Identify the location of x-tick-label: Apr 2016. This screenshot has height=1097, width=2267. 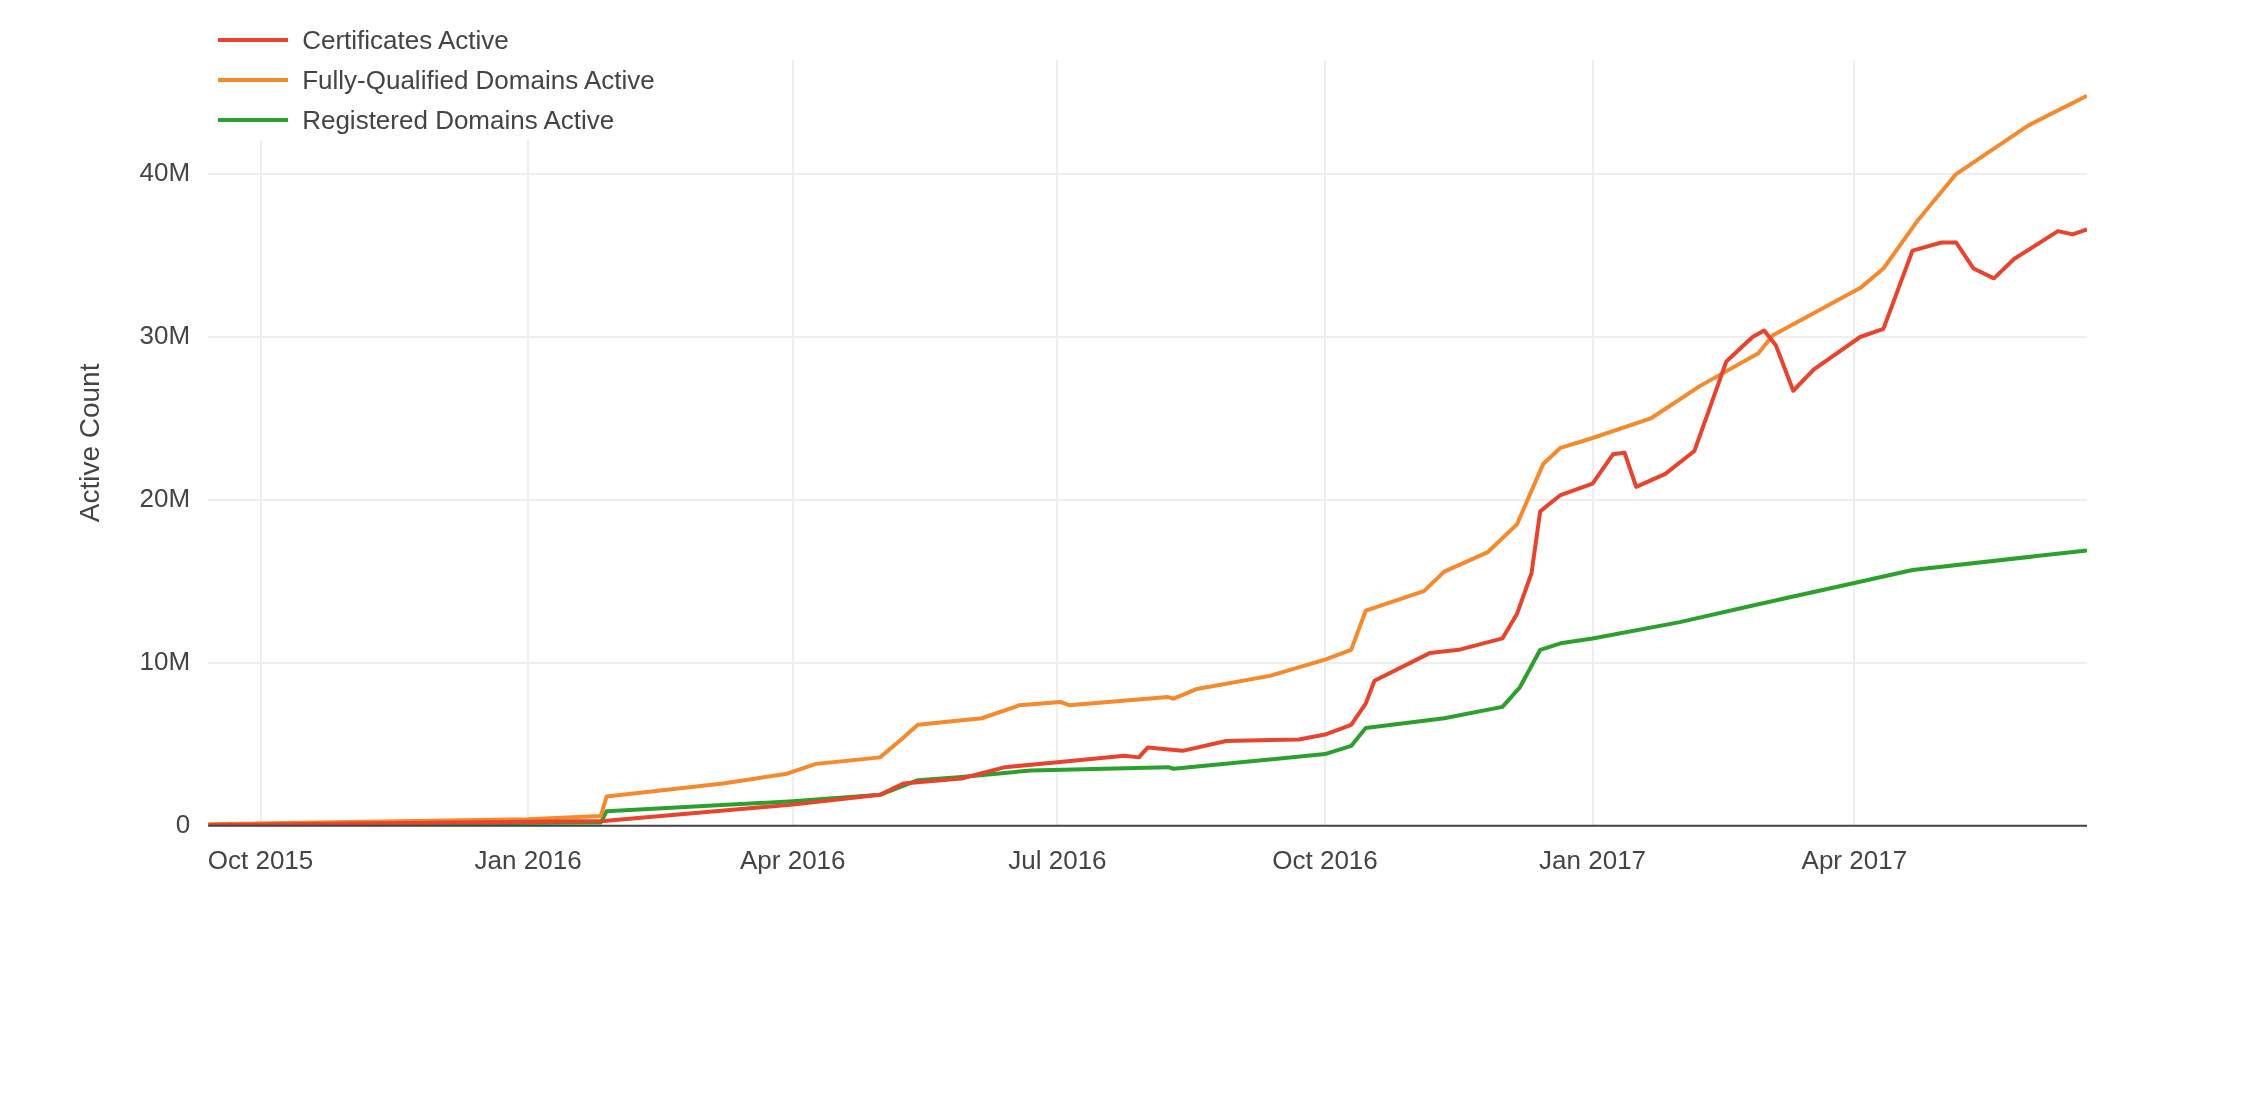
(793, 859).